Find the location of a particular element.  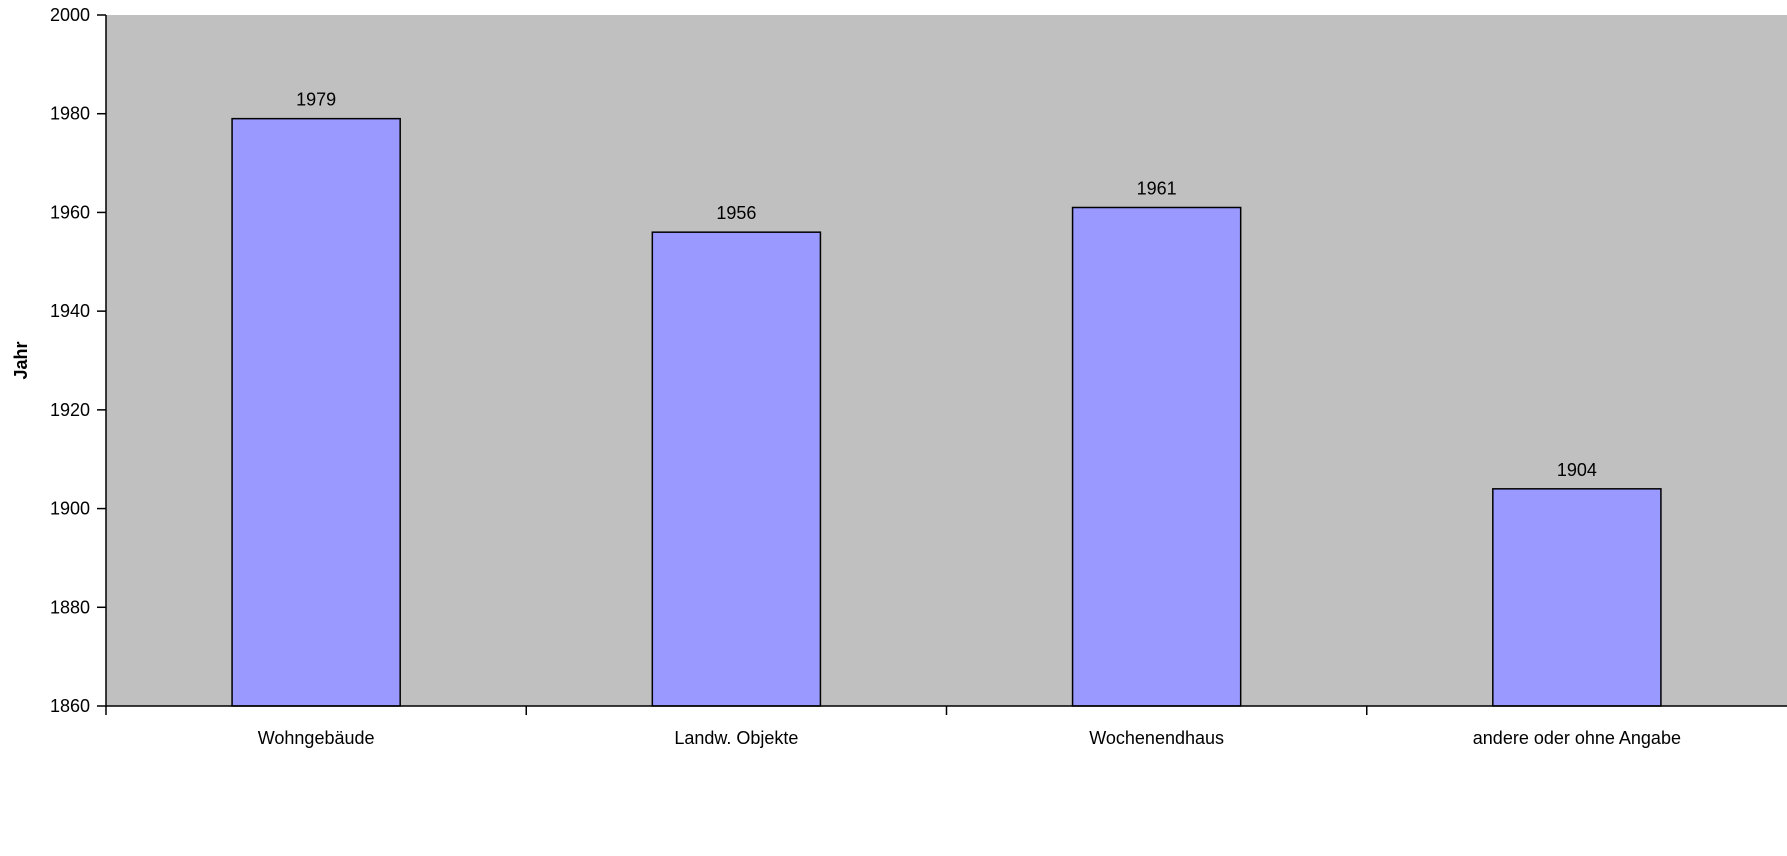

x-category-label: Landw. Objekte is located at coordinates (736, 738).